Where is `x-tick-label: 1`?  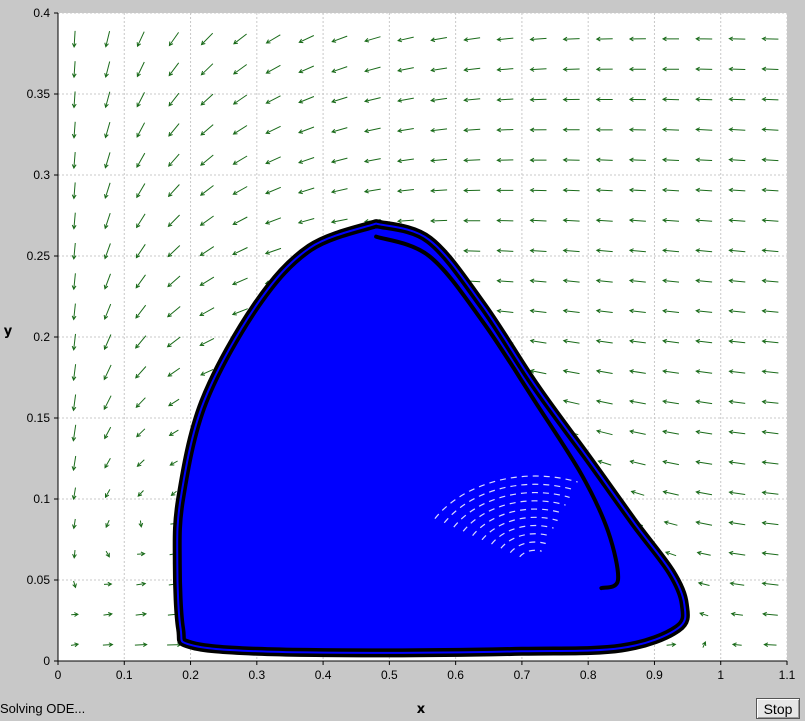 x-tick-label: 1 is located at coordinates (720, 675).